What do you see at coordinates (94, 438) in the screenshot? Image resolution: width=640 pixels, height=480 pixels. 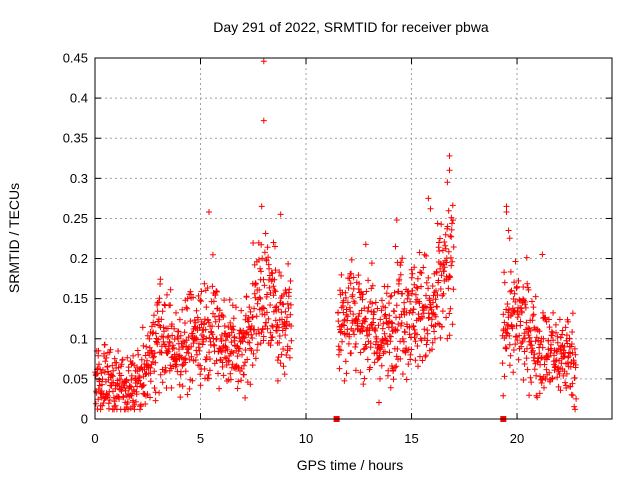 I see `x-tick-label: 0` at bounding box center [94, 438].